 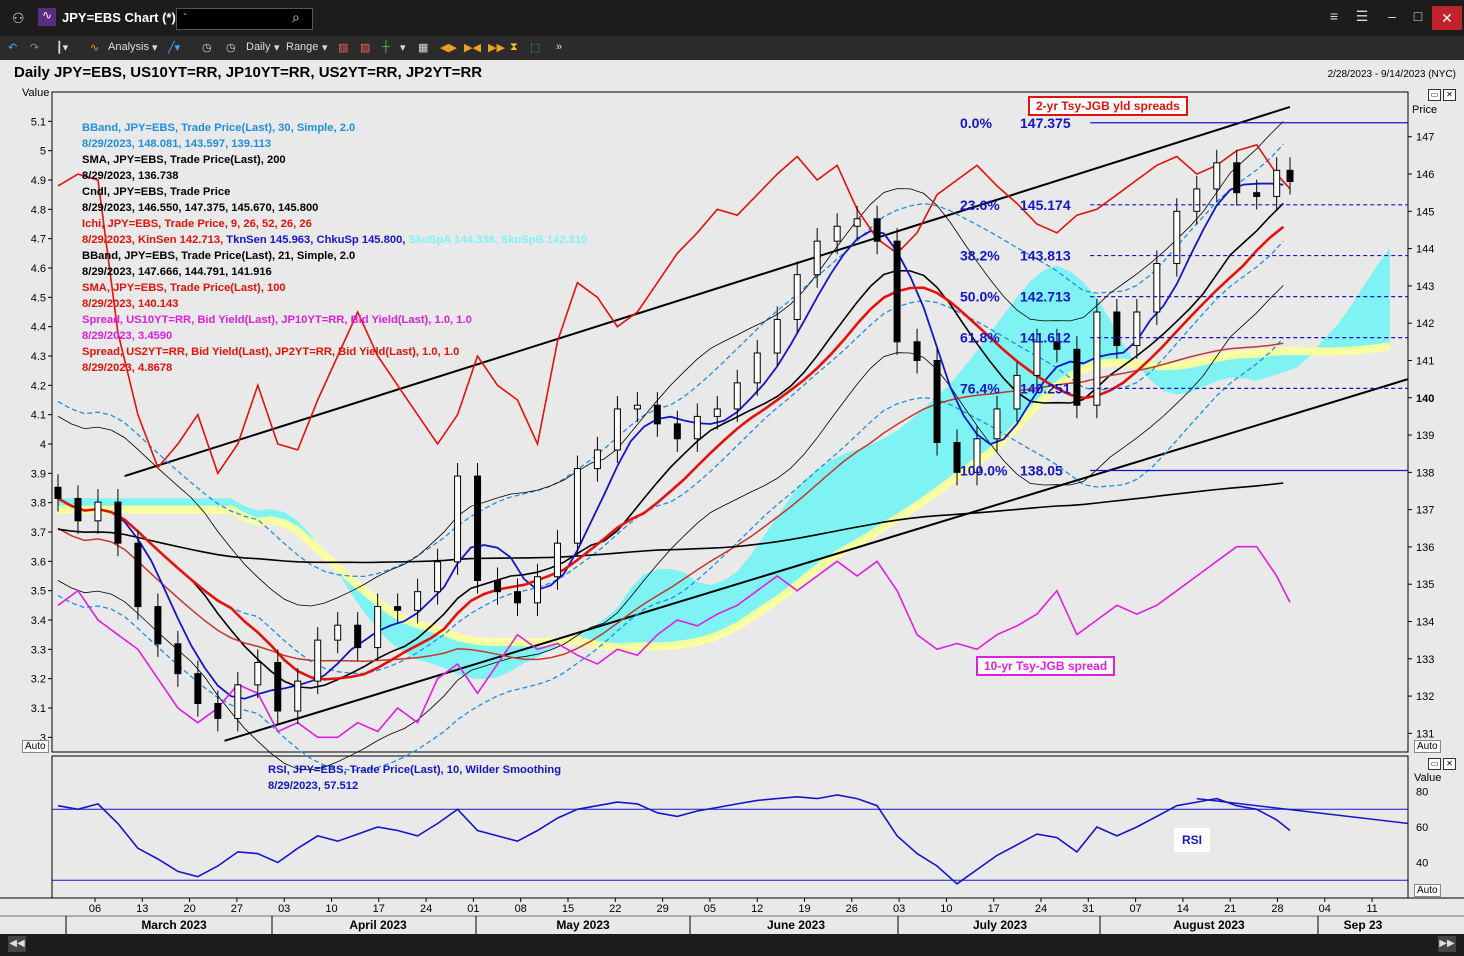 What do you see at coordinates (994, 909) in the screenshot?
I see `x-day-label: 17` at bounding box center [994, 909].